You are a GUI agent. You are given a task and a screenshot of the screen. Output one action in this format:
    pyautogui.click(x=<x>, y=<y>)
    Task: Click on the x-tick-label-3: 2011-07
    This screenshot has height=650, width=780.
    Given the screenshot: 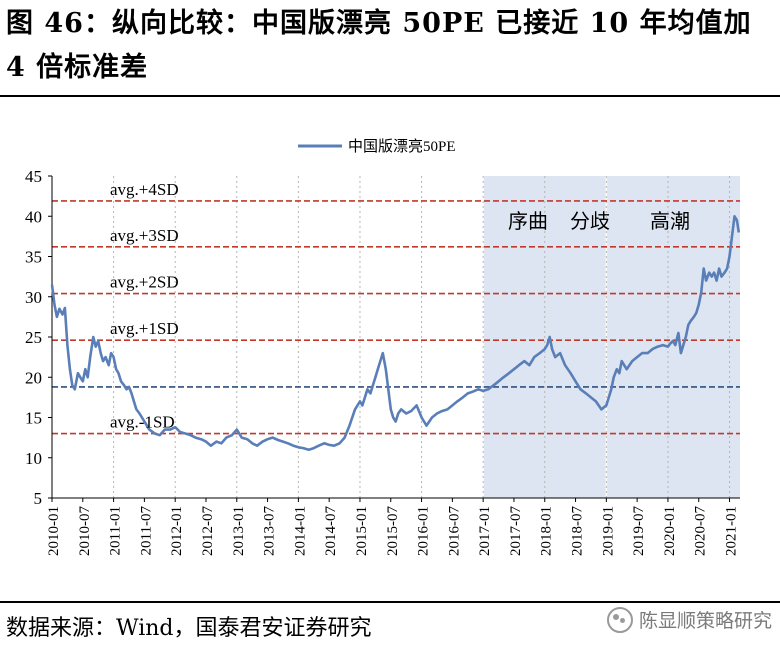 What is the action you would take?
    pyautogui.click(x=146, y=531)
    